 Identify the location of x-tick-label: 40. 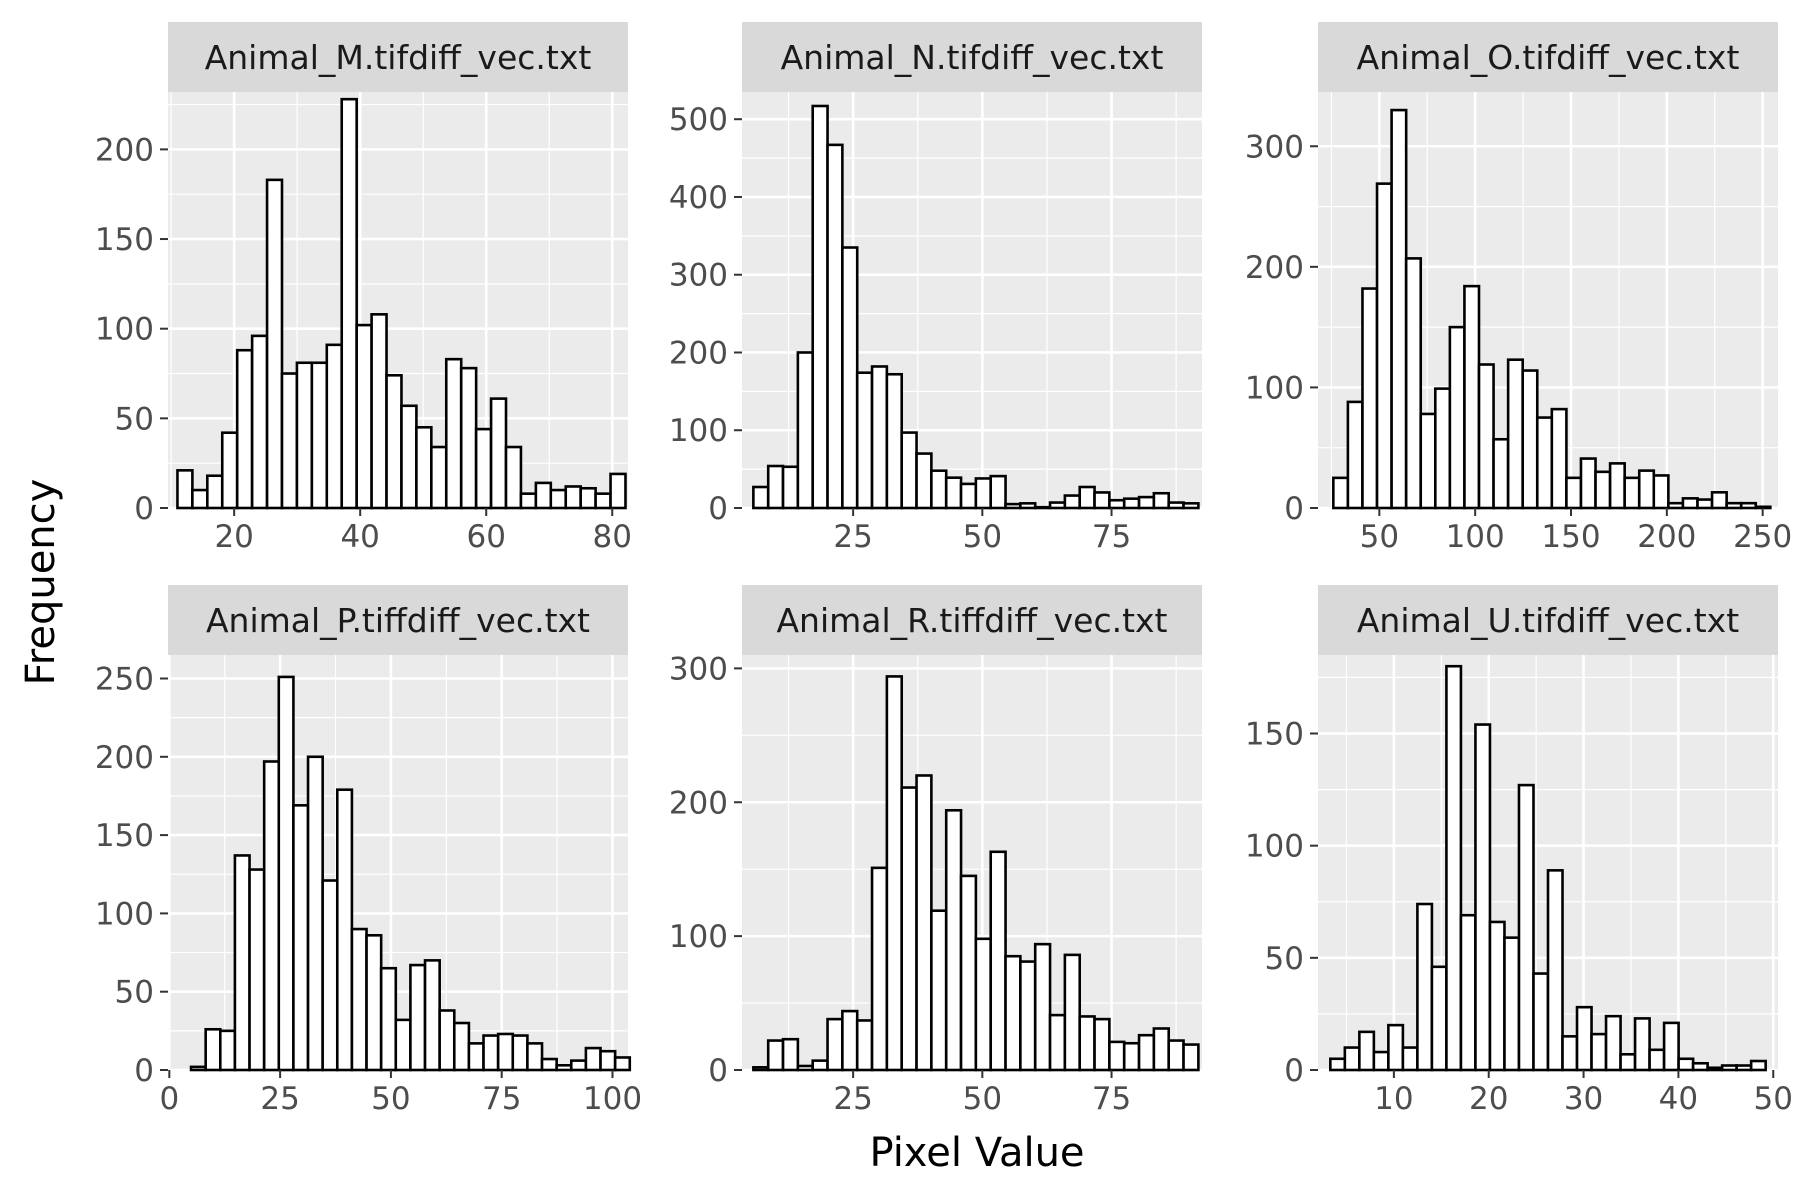
(359, 537).